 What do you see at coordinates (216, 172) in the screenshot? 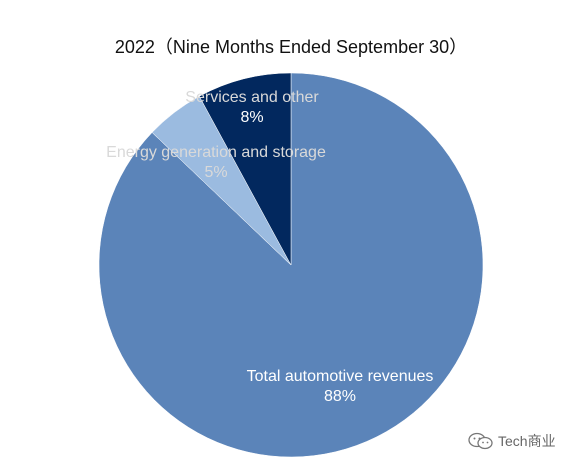
I see `slice-value-energy: 5%` at bounding box center [216, 172].